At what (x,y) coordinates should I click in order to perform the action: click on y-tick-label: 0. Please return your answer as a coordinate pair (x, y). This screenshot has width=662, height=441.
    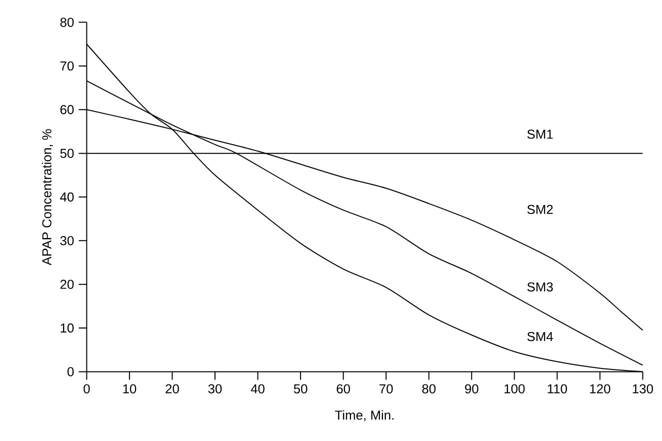
    Looking at the image, I should click on (70, 371).